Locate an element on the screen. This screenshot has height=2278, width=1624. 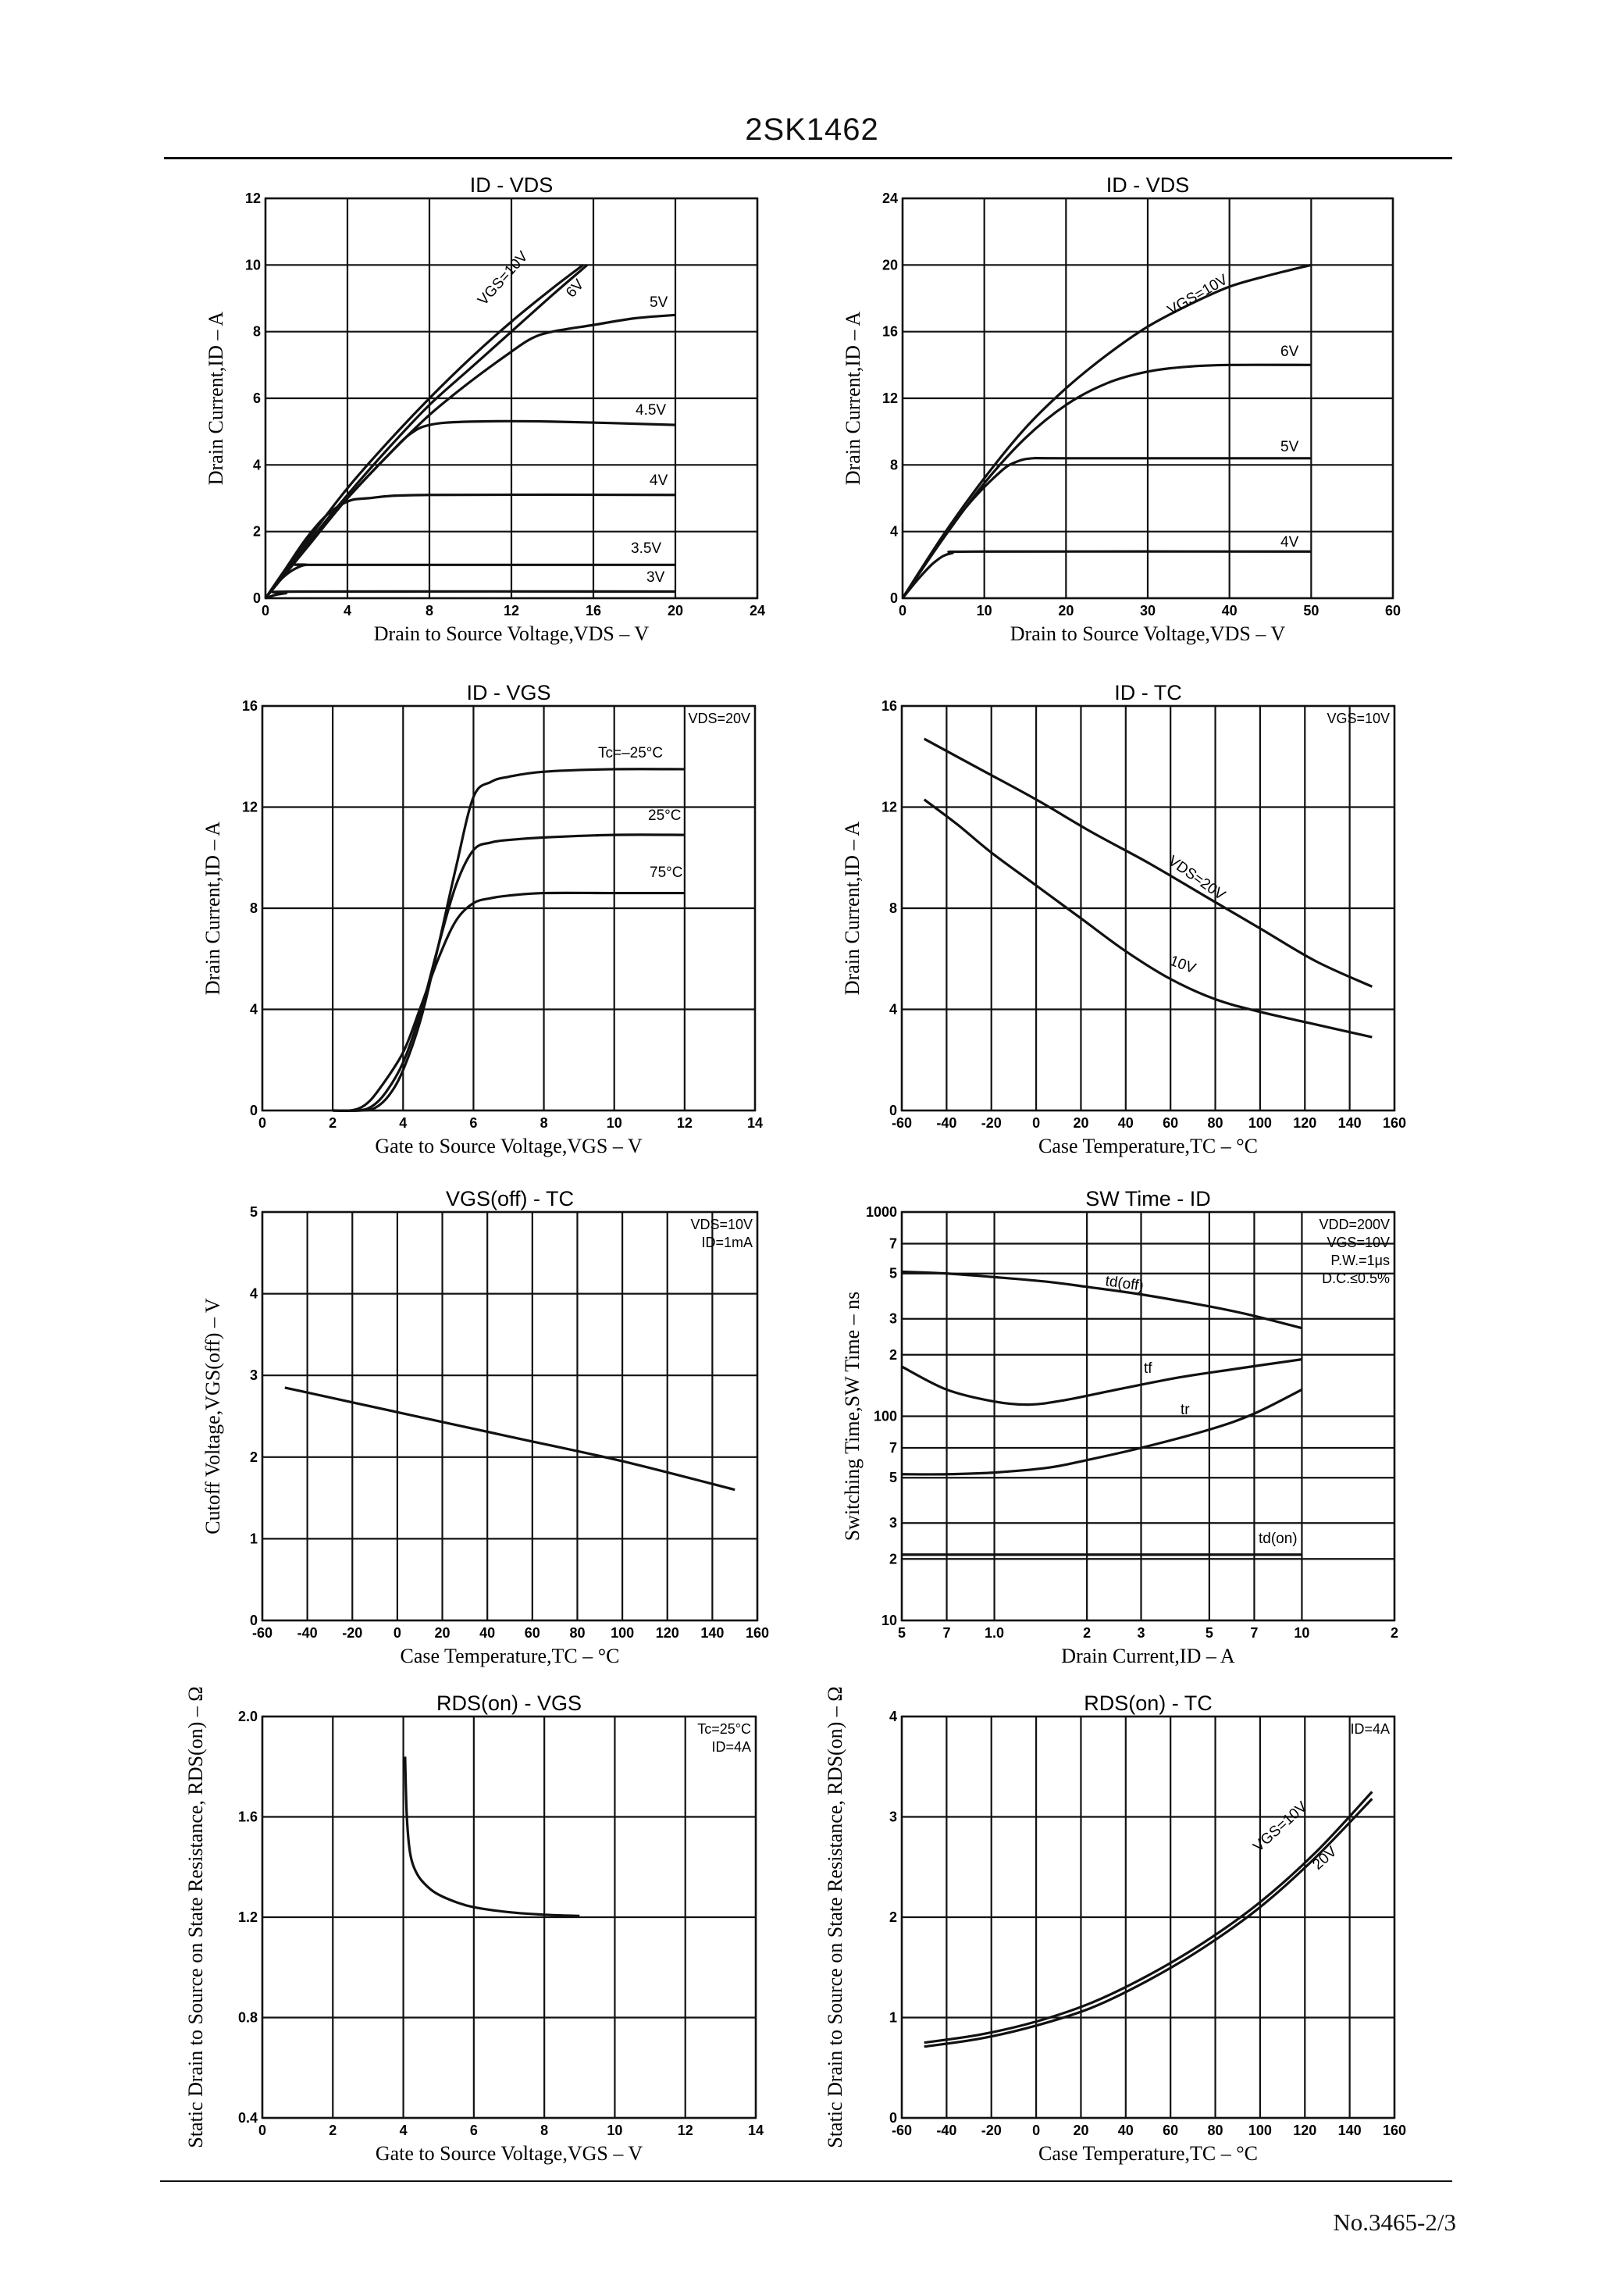
x-tick-label: 5 is located at coordinates (902, 1633).